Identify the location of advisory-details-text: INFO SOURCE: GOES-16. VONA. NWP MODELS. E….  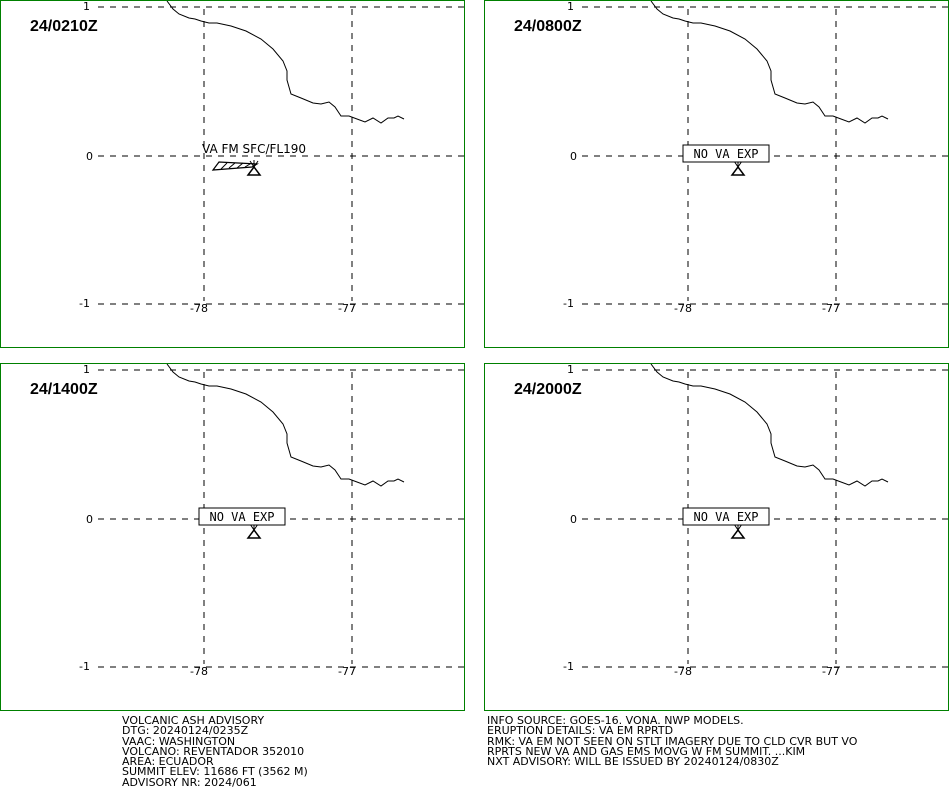
(672, 741).